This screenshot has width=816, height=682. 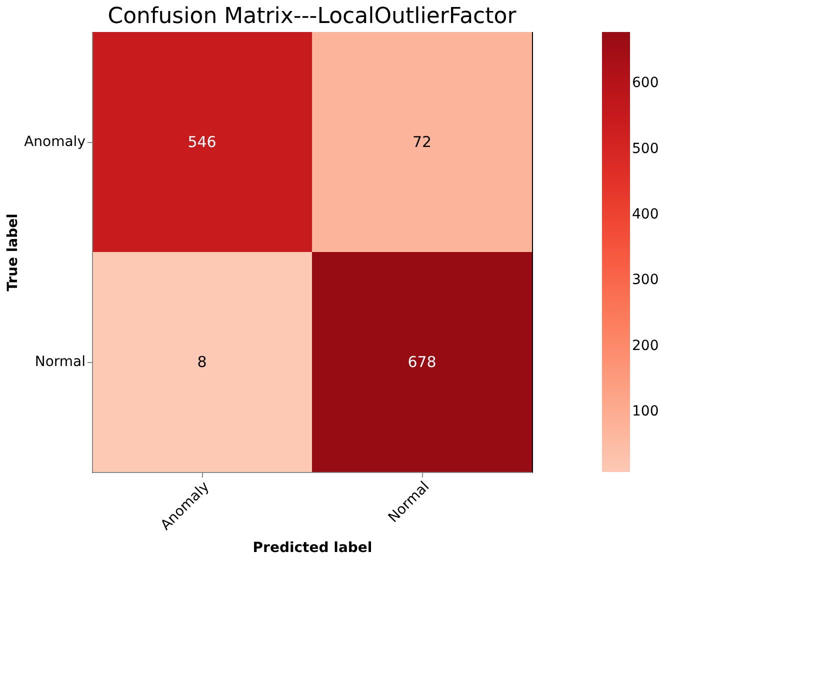 I want to click on color-bar-label: 200, so click(x=645, y=346).